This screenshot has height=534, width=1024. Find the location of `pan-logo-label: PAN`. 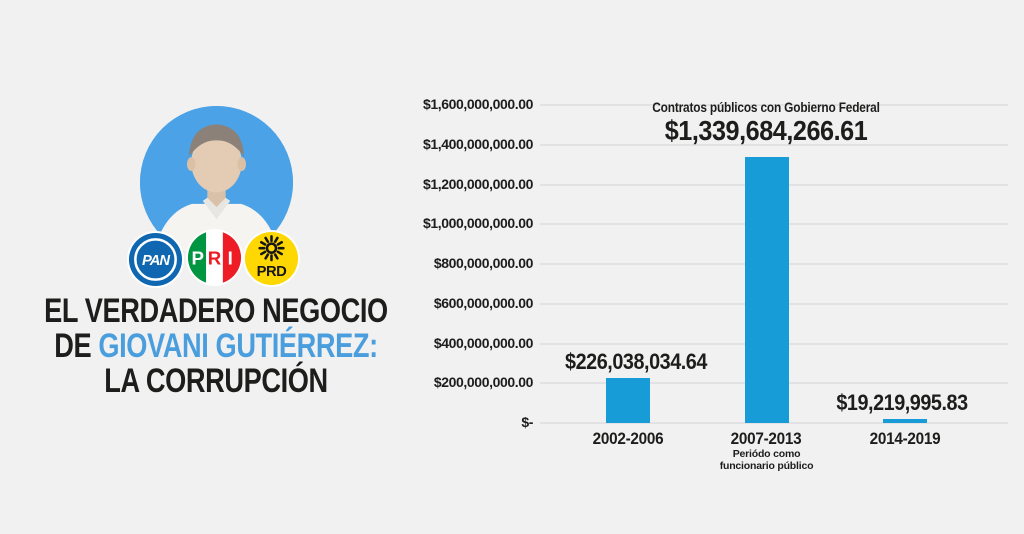

pan-logo-label: PAN is located at coordinates (156, 261).